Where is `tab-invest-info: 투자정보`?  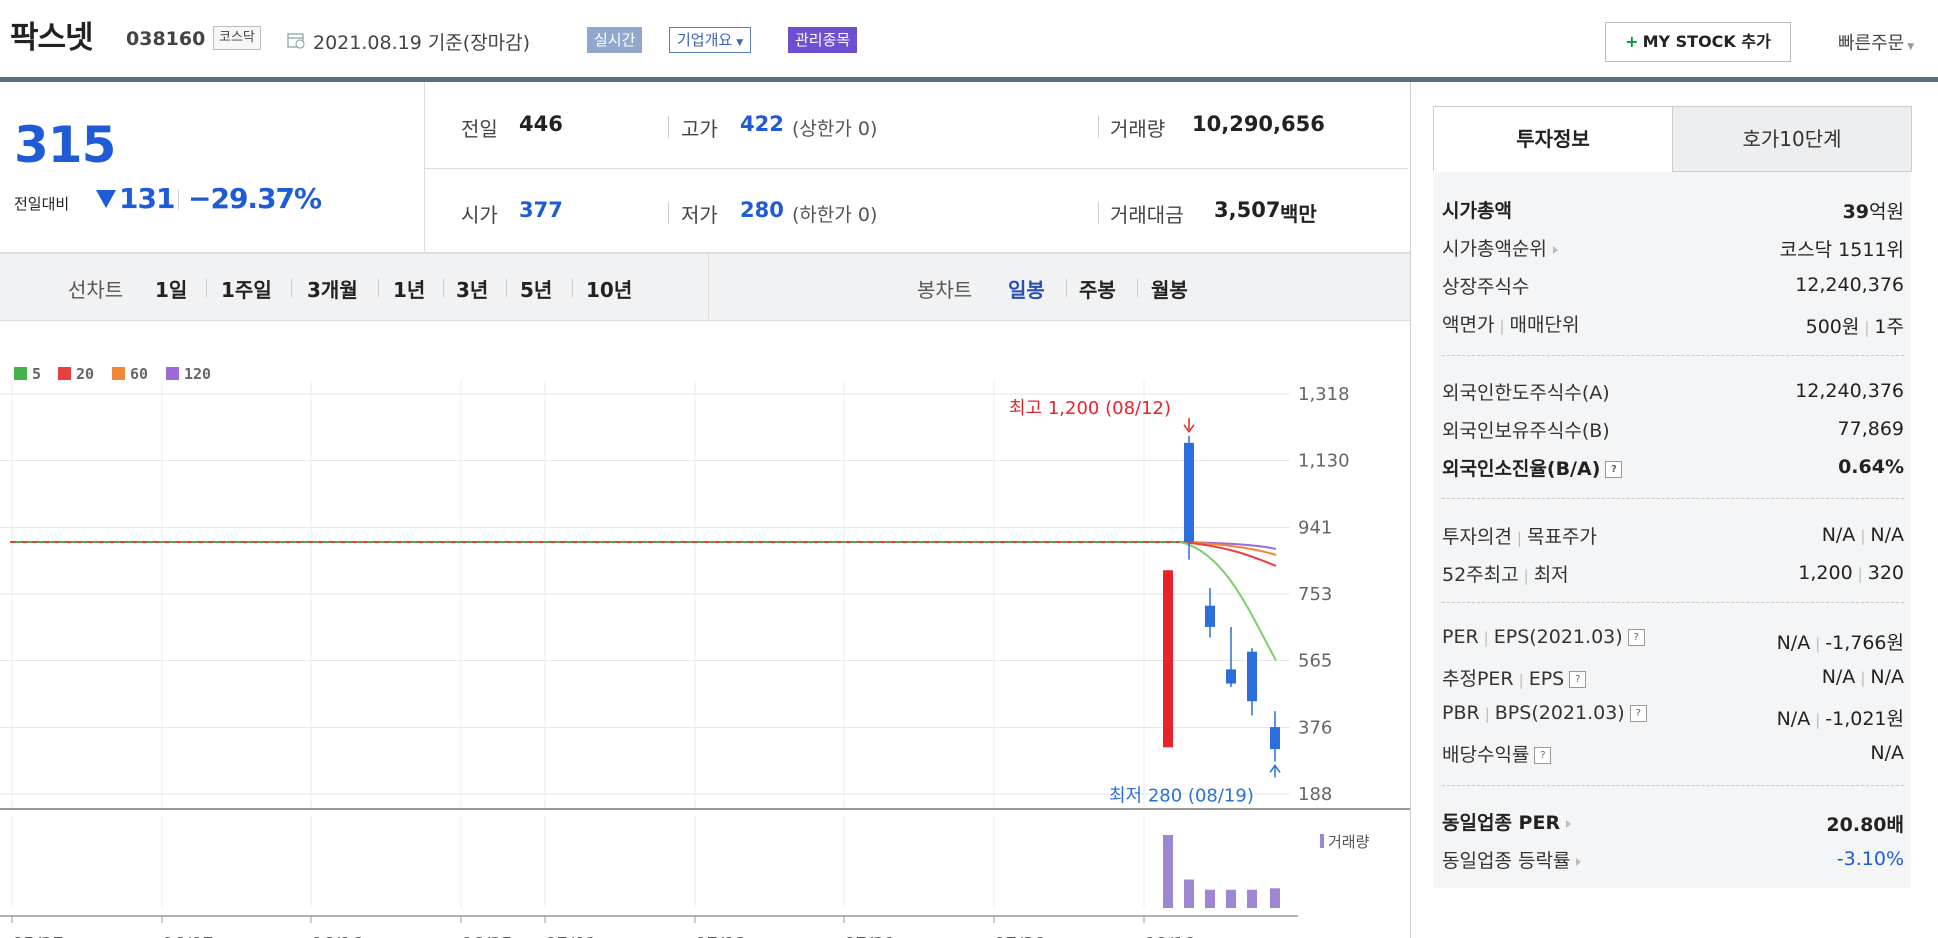
tab-invest-info: 투자정보 is located at coordinates (1553, 138).